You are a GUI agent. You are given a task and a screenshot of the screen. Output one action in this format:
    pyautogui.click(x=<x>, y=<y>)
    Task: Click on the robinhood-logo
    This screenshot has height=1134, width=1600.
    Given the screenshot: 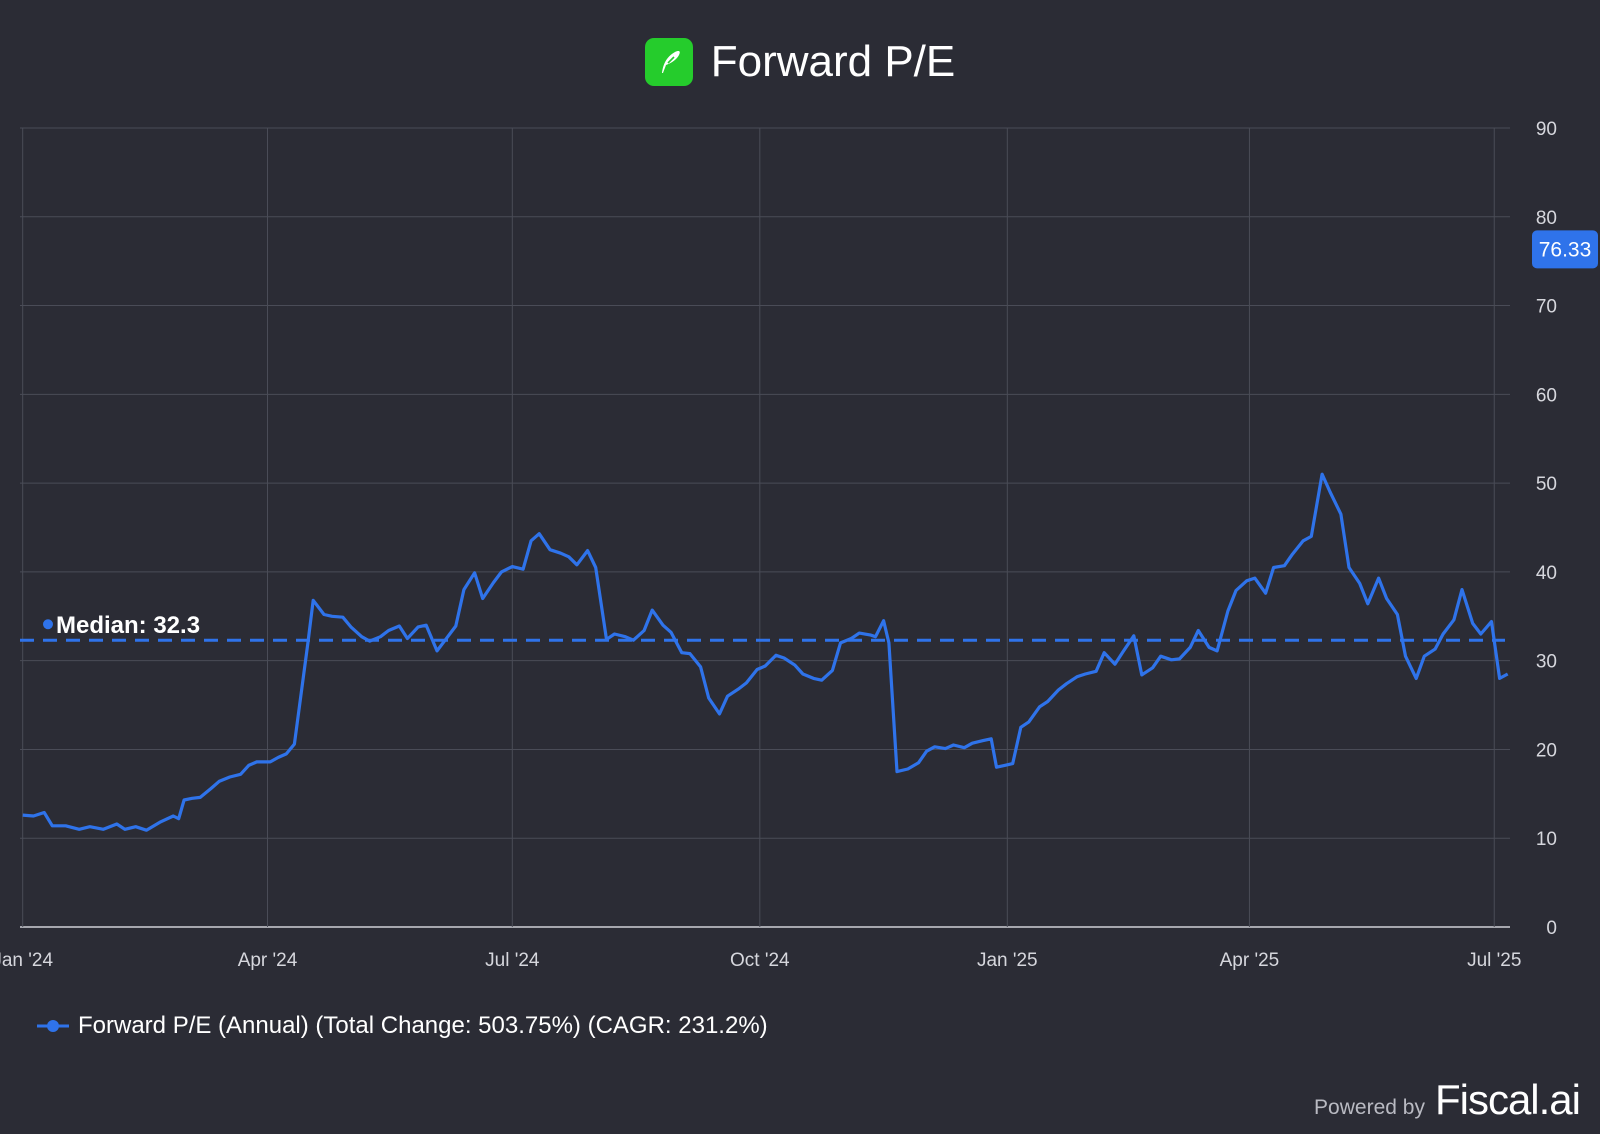 What is the action you would take?
    pyautogui.click(x=668, y=62)
    